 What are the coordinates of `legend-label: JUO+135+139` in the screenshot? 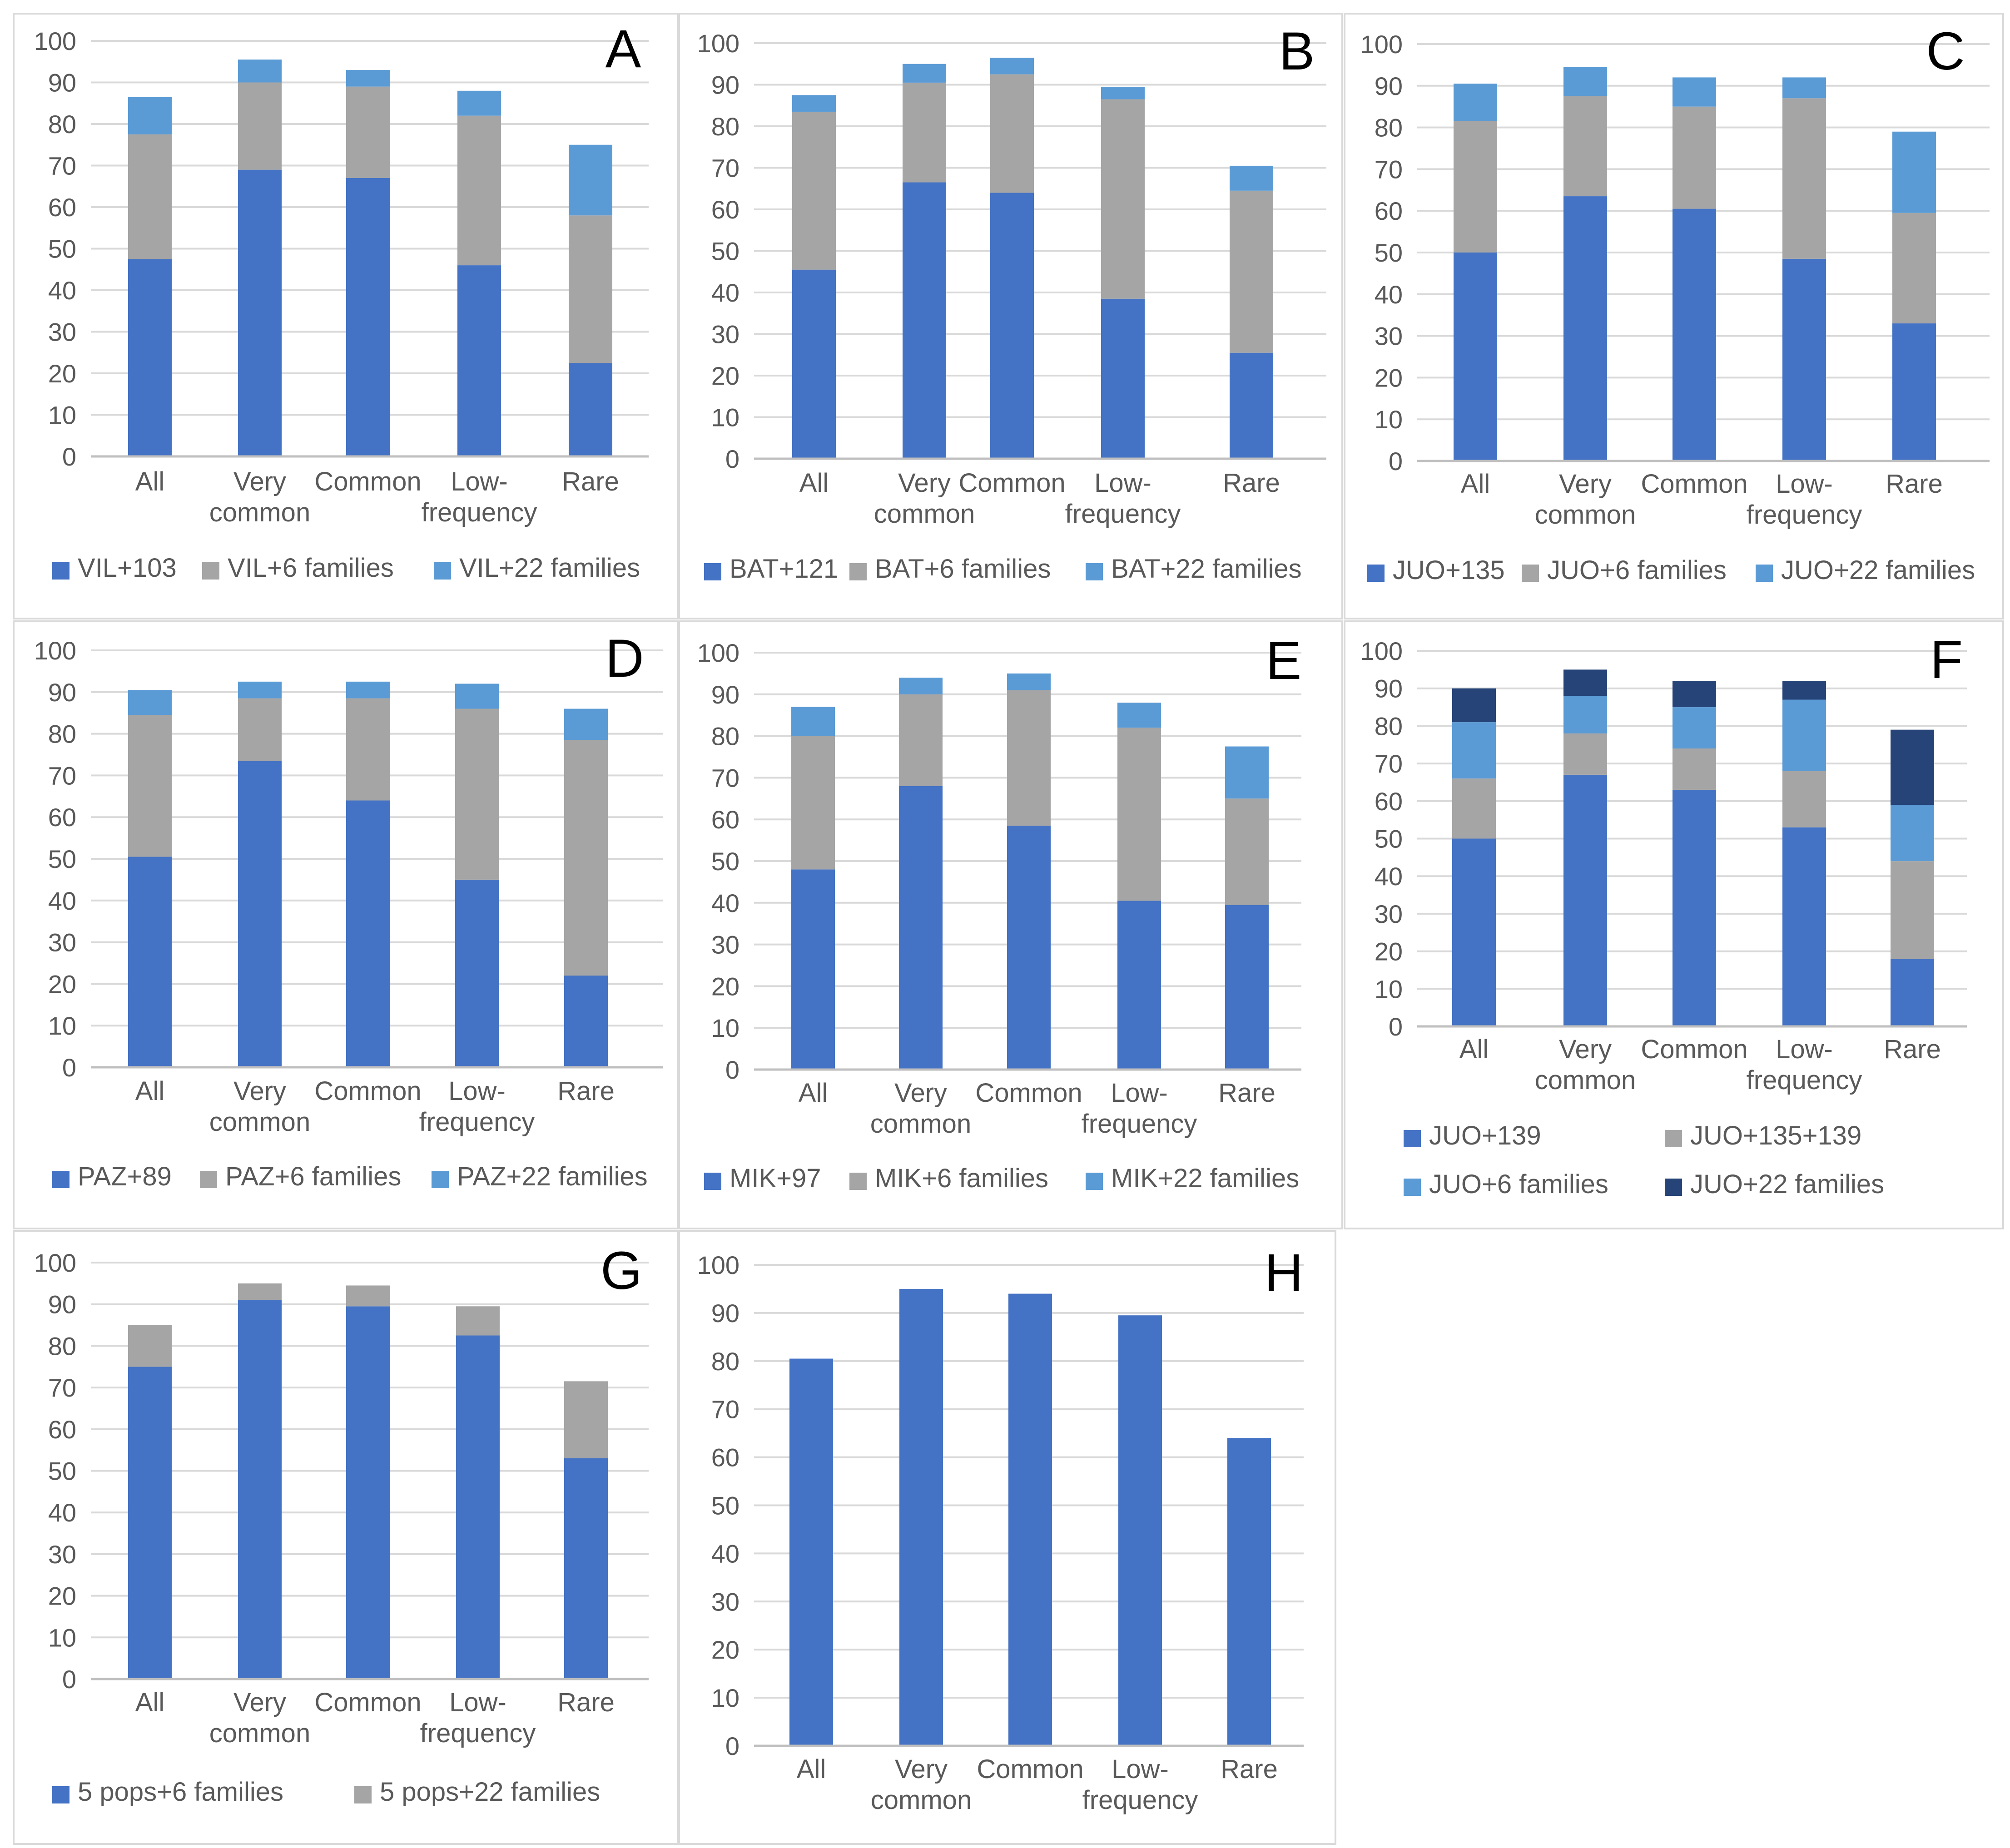 It's located at (1775, 1136).